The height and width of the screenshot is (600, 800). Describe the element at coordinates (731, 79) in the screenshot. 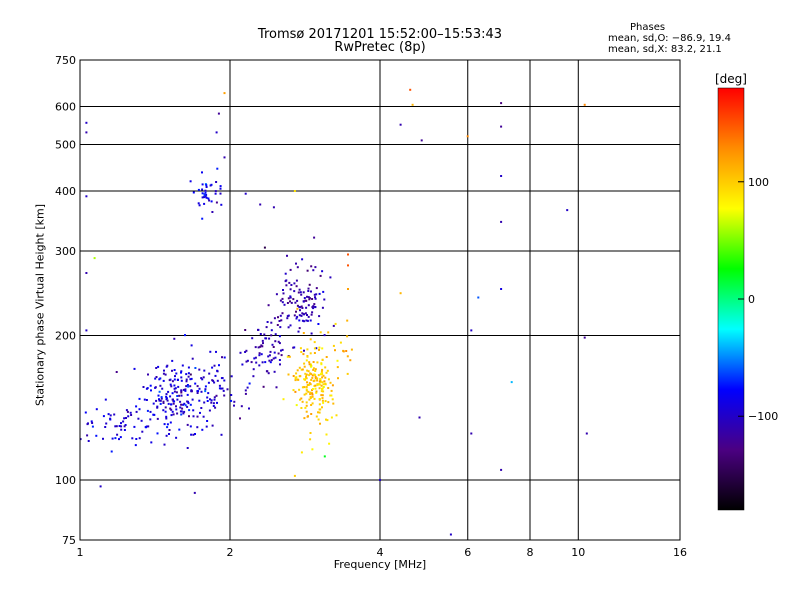

I see `colorbar-label: [deg]` at that location.